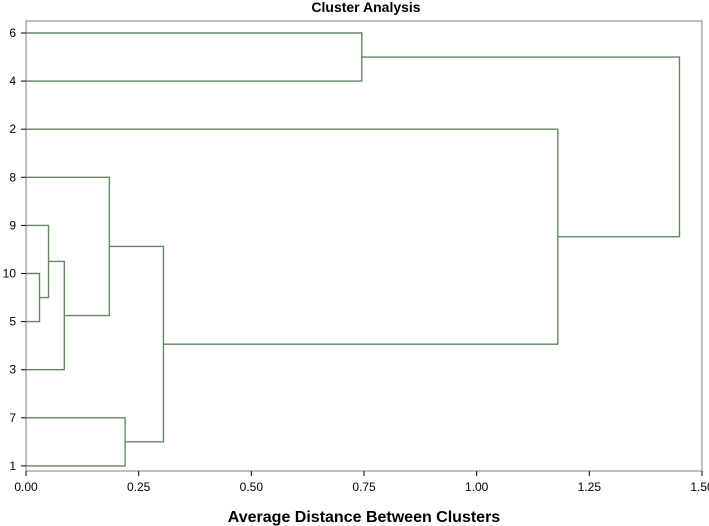 Image resolution: width=709 pixels, height=526 pixels. Describe the element at coordinates (252, 487) in the screenshot. I see `x-tick-label: 0.50` at that location.